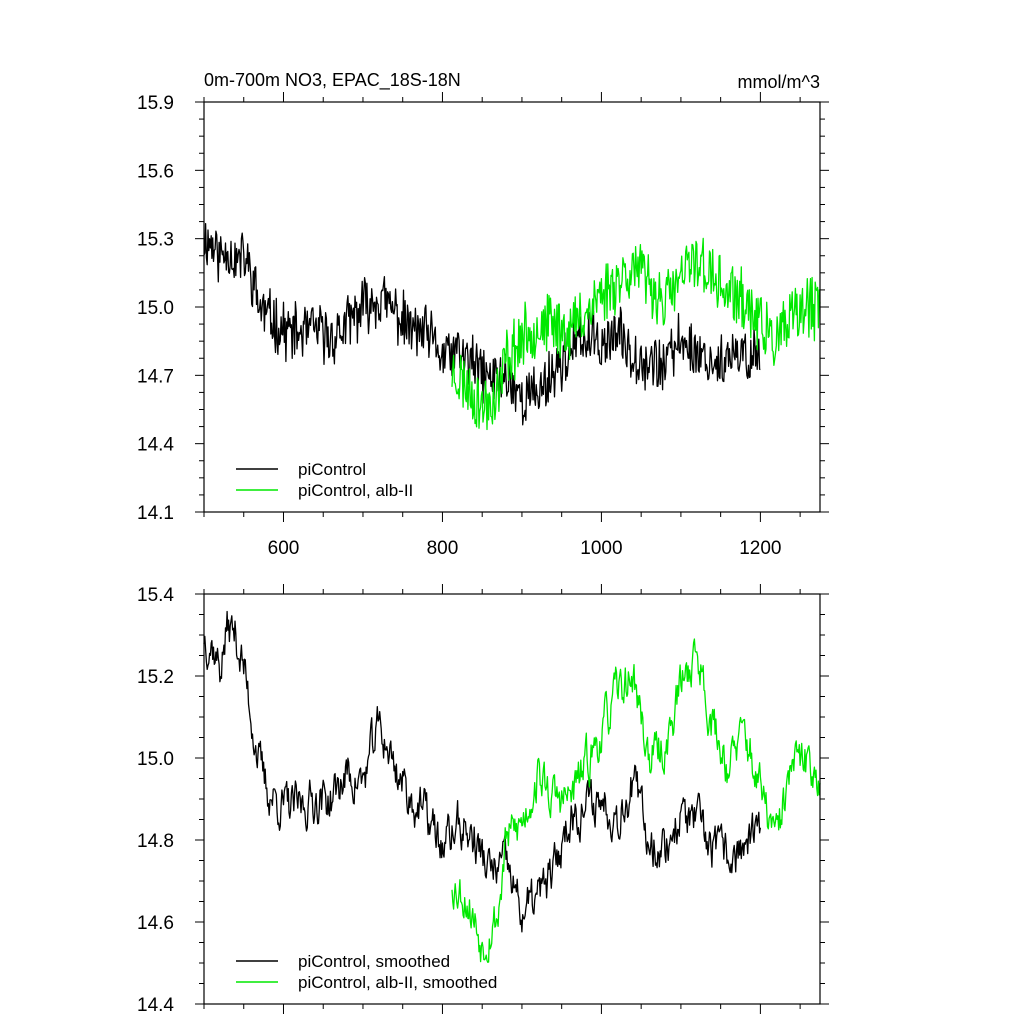 This screenshot has height=1024, width=1024. Describe the element at coordinates (374, 961) in the screenshot. I see `legend-label-smoothed: piControl, smoothed` at that location.